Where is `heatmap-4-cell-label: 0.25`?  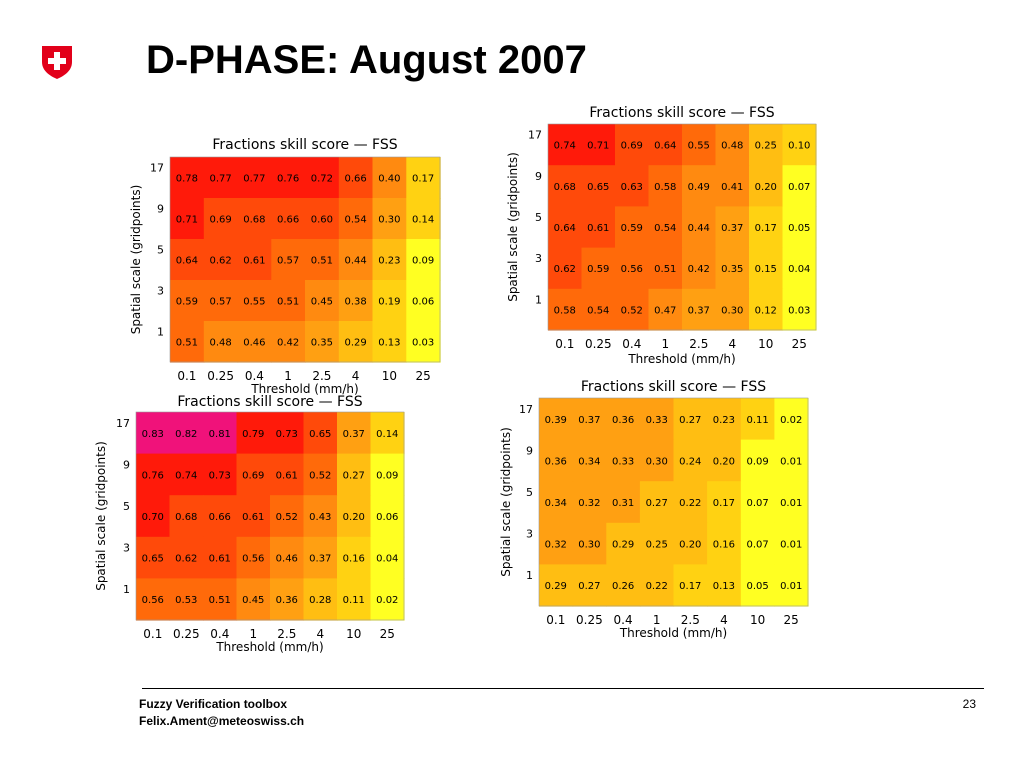 heatmap-4-cell-label: 0.25 is located at coordinates (657, 545).